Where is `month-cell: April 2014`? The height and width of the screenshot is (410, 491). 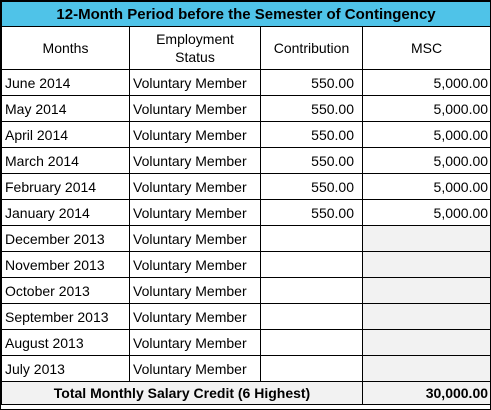 month-cell: April 2014 is located at coordinates (65, 134).